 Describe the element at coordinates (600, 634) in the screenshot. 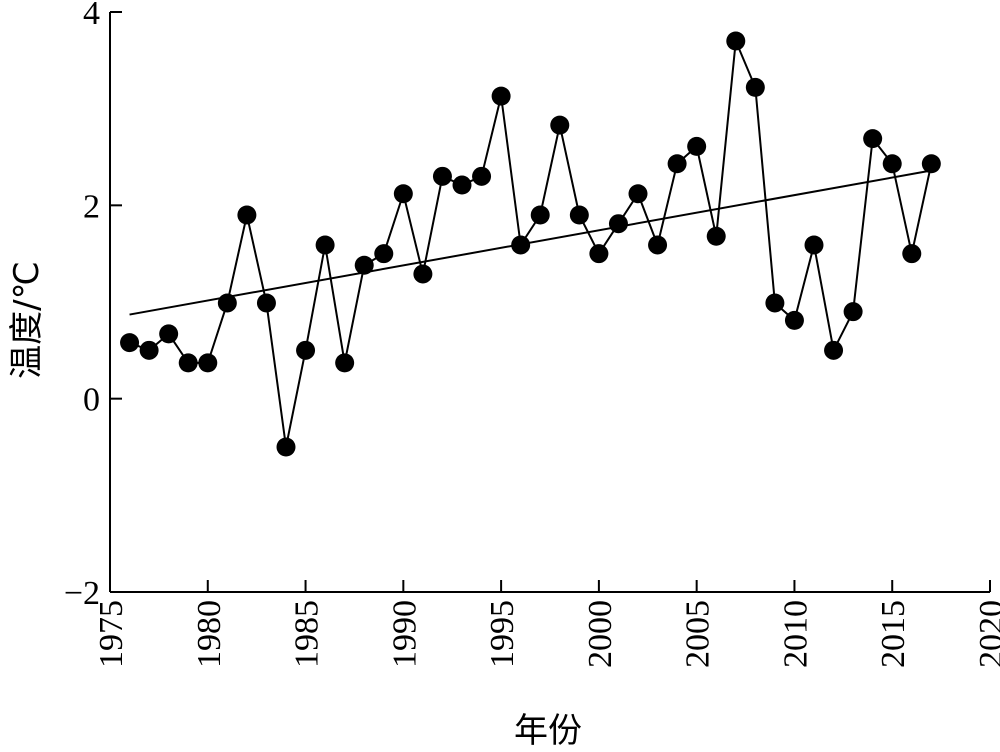

I see `x-tick-label: 2000` at that location.